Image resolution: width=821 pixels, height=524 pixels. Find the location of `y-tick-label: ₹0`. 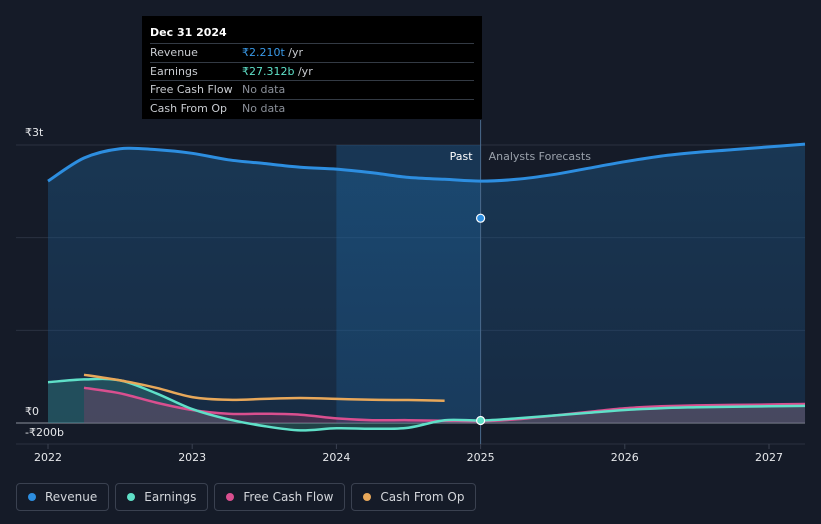

y-tick-label: ₹0 is located at coordinates (32, 411).